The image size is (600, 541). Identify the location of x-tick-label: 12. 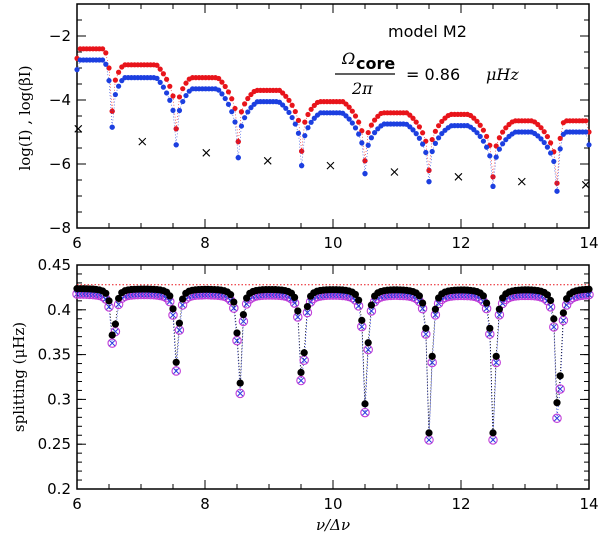
(460, 243).